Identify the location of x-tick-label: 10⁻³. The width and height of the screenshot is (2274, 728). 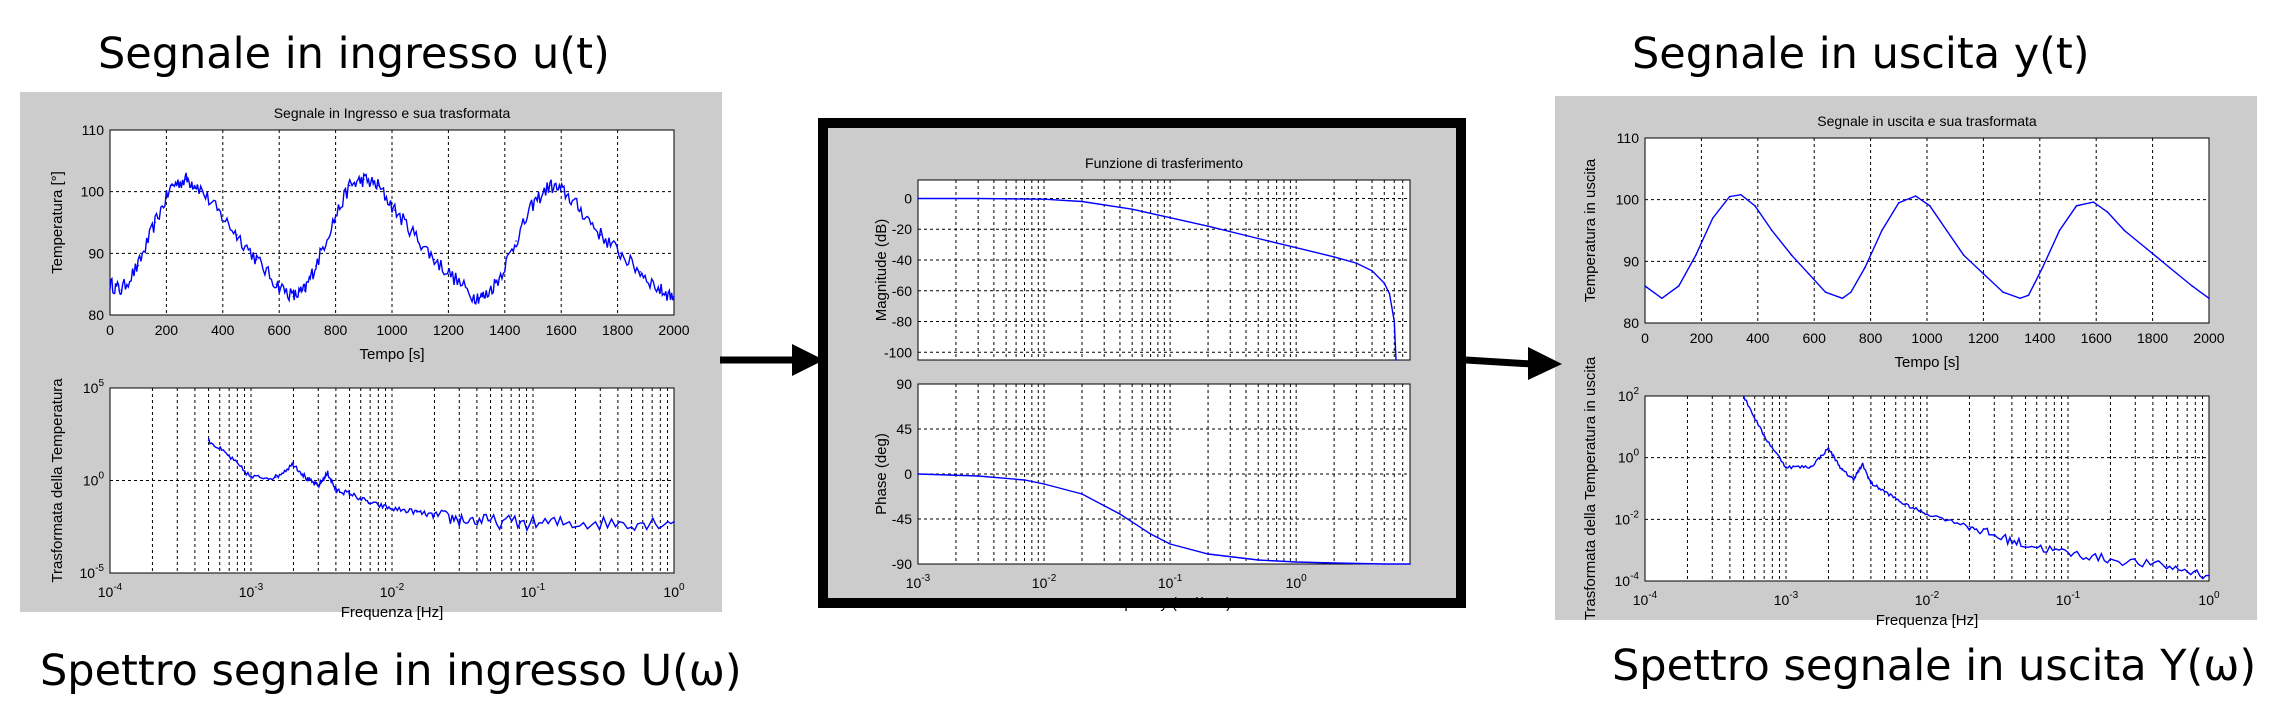
(1786, 599).